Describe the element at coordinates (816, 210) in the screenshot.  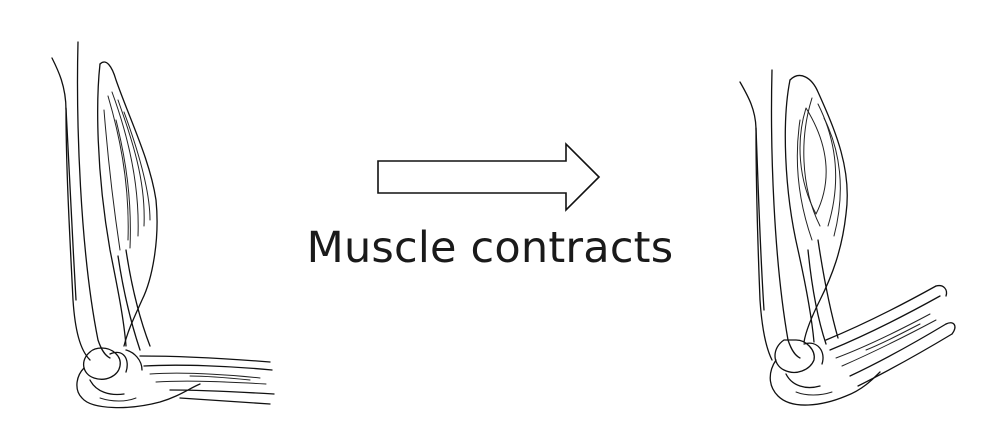
I see `biceps-muscle-flexed` at that location.